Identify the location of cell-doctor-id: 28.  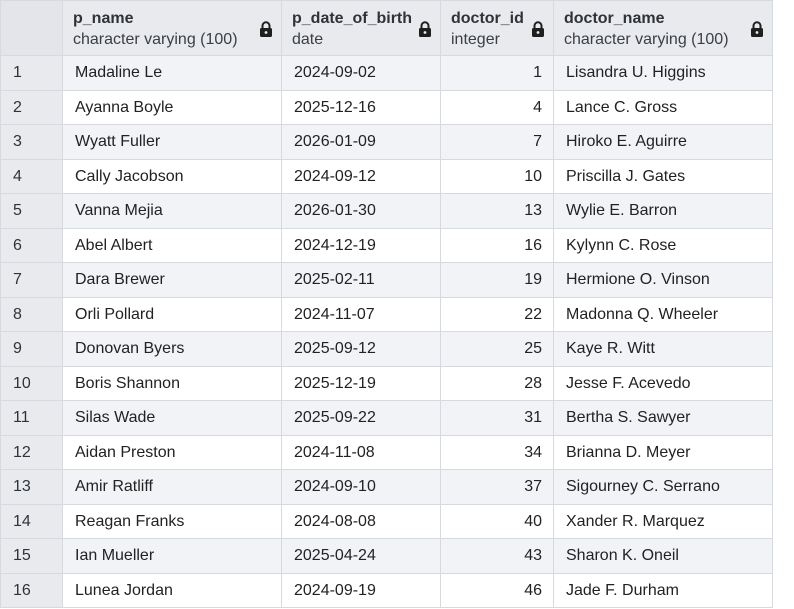
(497, 383).